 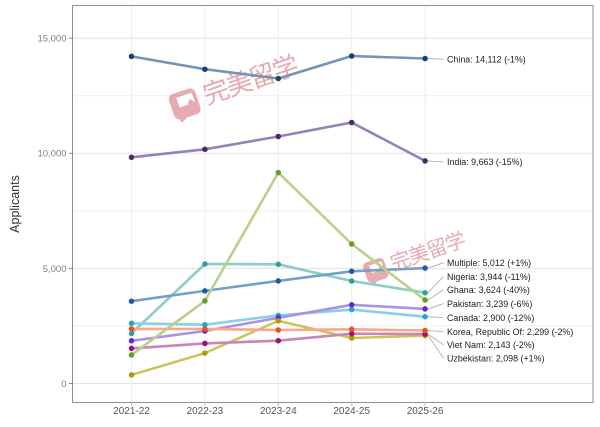 I want to click on svg-text: 15,000, so click(x=51, y=39).